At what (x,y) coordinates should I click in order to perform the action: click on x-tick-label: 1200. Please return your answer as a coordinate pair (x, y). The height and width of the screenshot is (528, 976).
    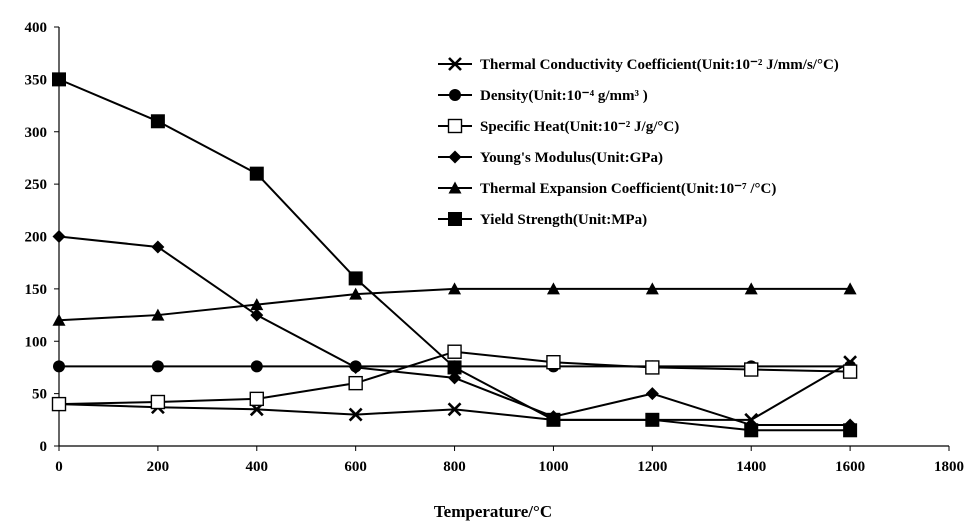
    Looking at the image, I should click on (652, 467).